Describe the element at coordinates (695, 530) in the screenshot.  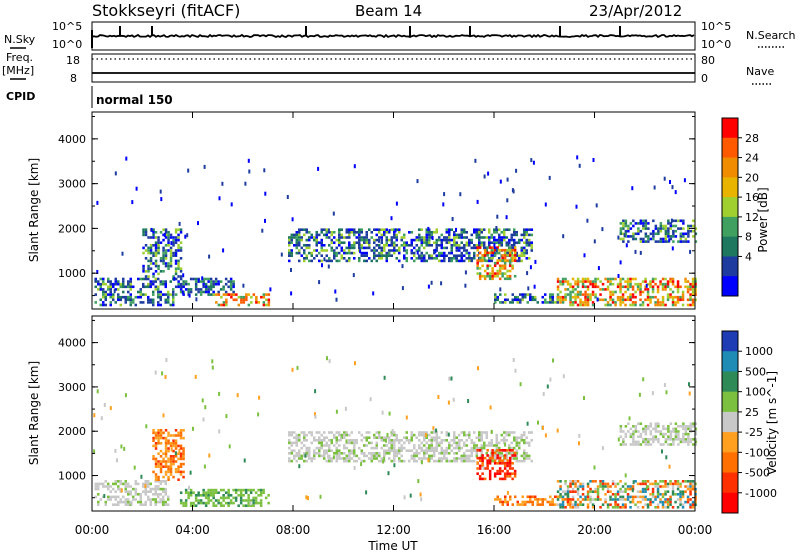
I see `x-tick-label: 00:00` at that location.